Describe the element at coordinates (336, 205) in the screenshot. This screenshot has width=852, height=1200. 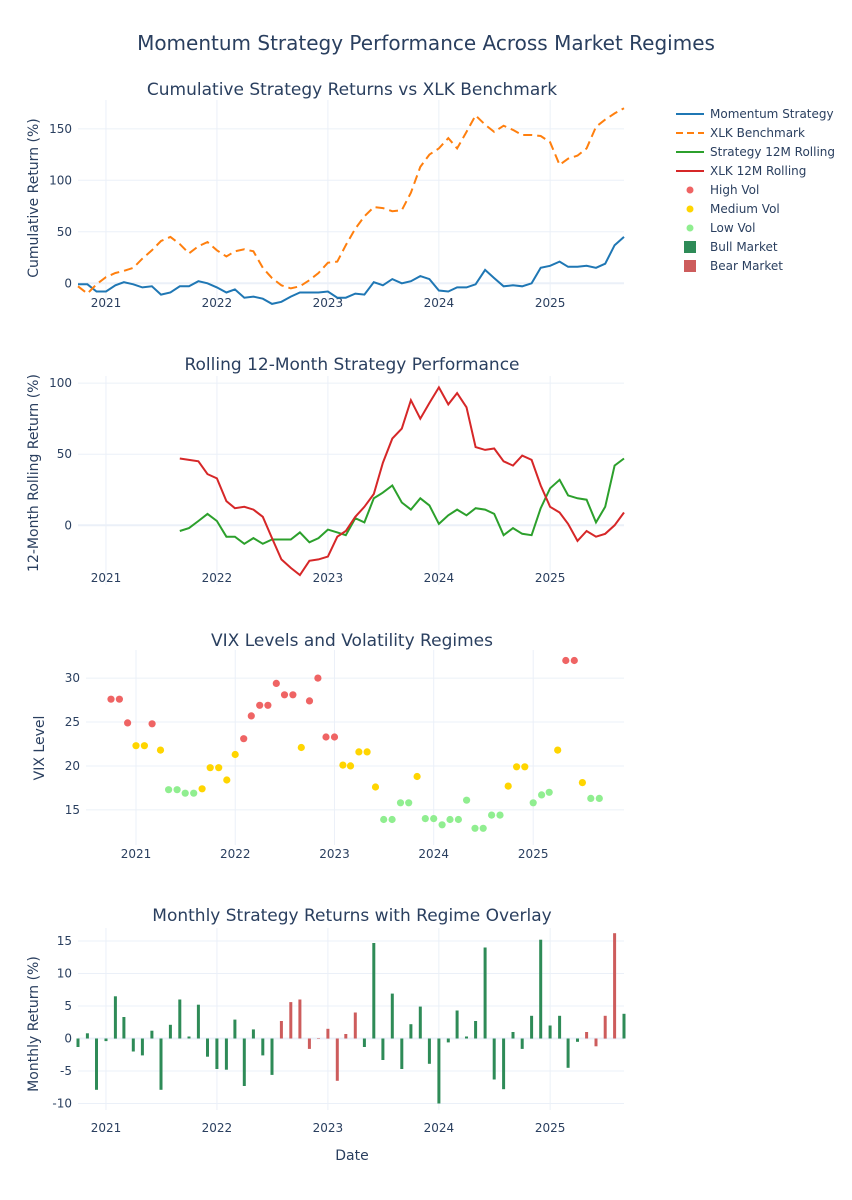
I see `panel1-axes: 2021 2022 2023 2024 2025 0 50 100 150` at that location.